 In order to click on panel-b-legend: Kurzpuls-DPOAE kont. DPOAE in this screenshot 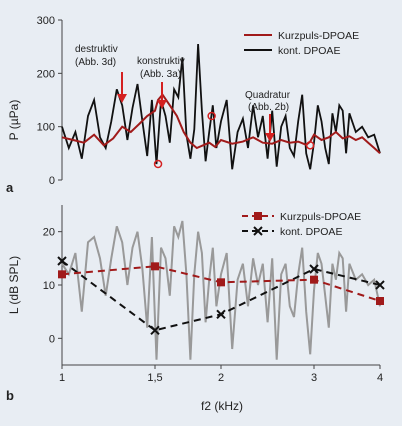, I will do `click(301, 224)`.